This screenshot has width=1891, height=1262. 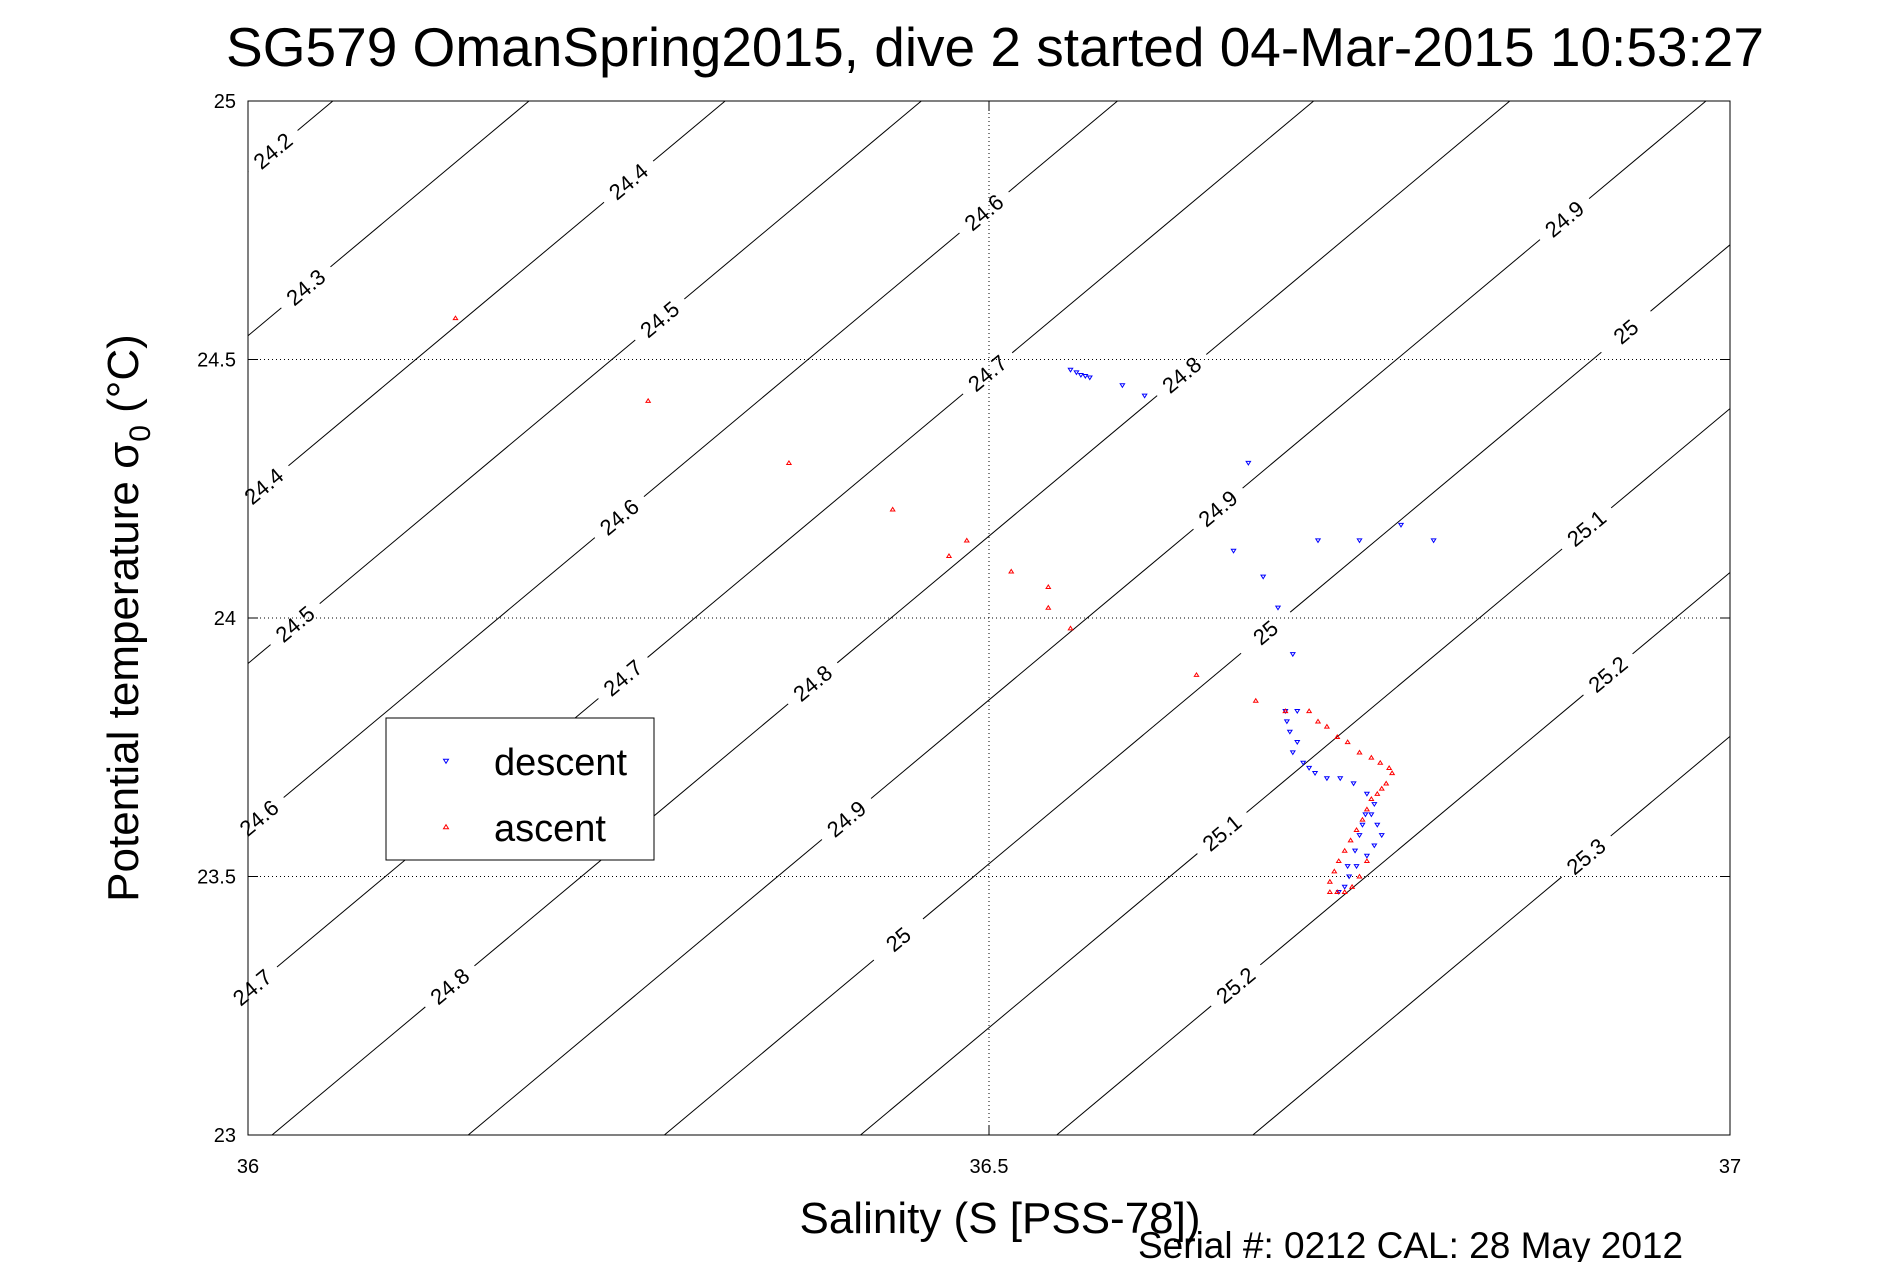 I want to click on legend-marker-ascent, so click(x=446, y=826).